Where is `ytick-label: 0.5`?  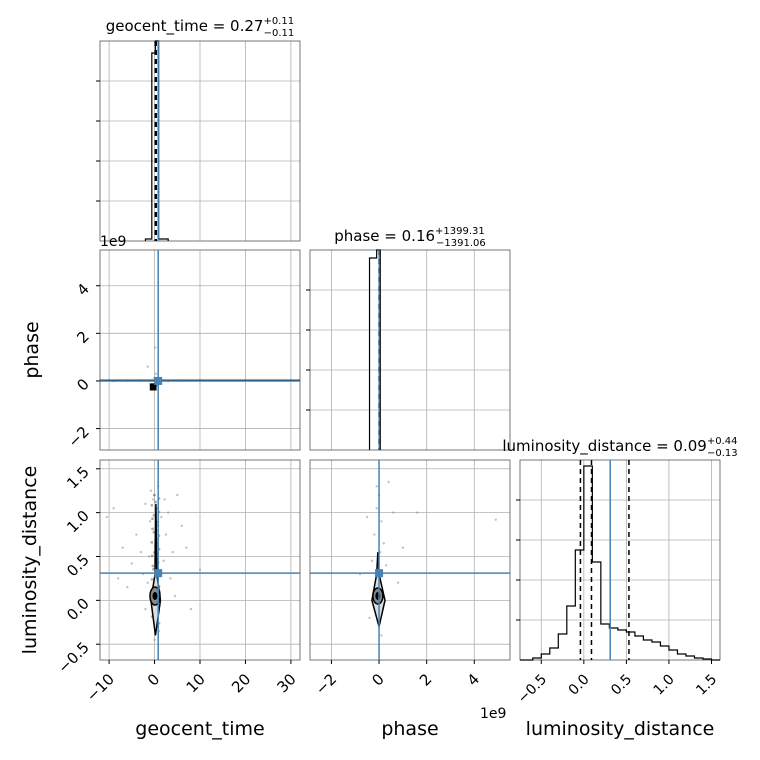 ytick-label: 0.5 is located at coordinates (78, 566).